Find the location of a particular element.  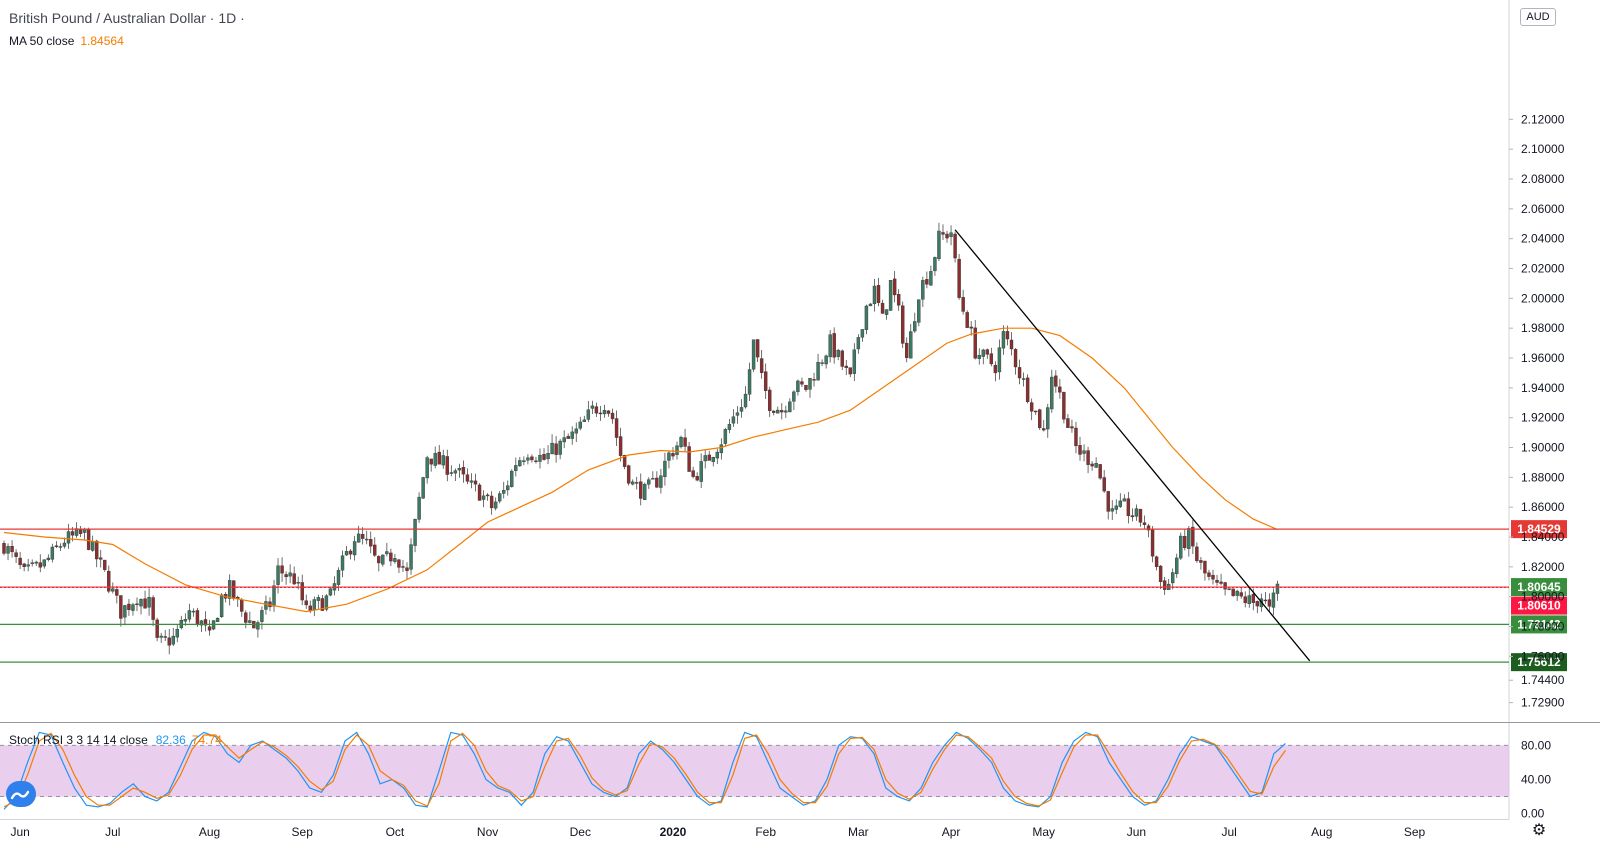

price-axis-label: 1.80000 is located at coordinates (1543, 597).